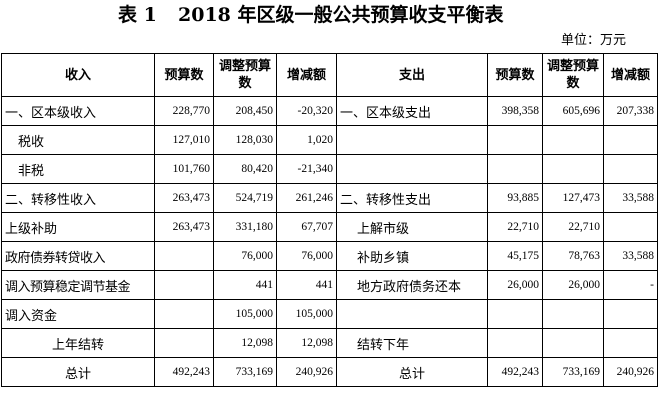  I want to click on cell-expense: 总计, so click(412, 372).